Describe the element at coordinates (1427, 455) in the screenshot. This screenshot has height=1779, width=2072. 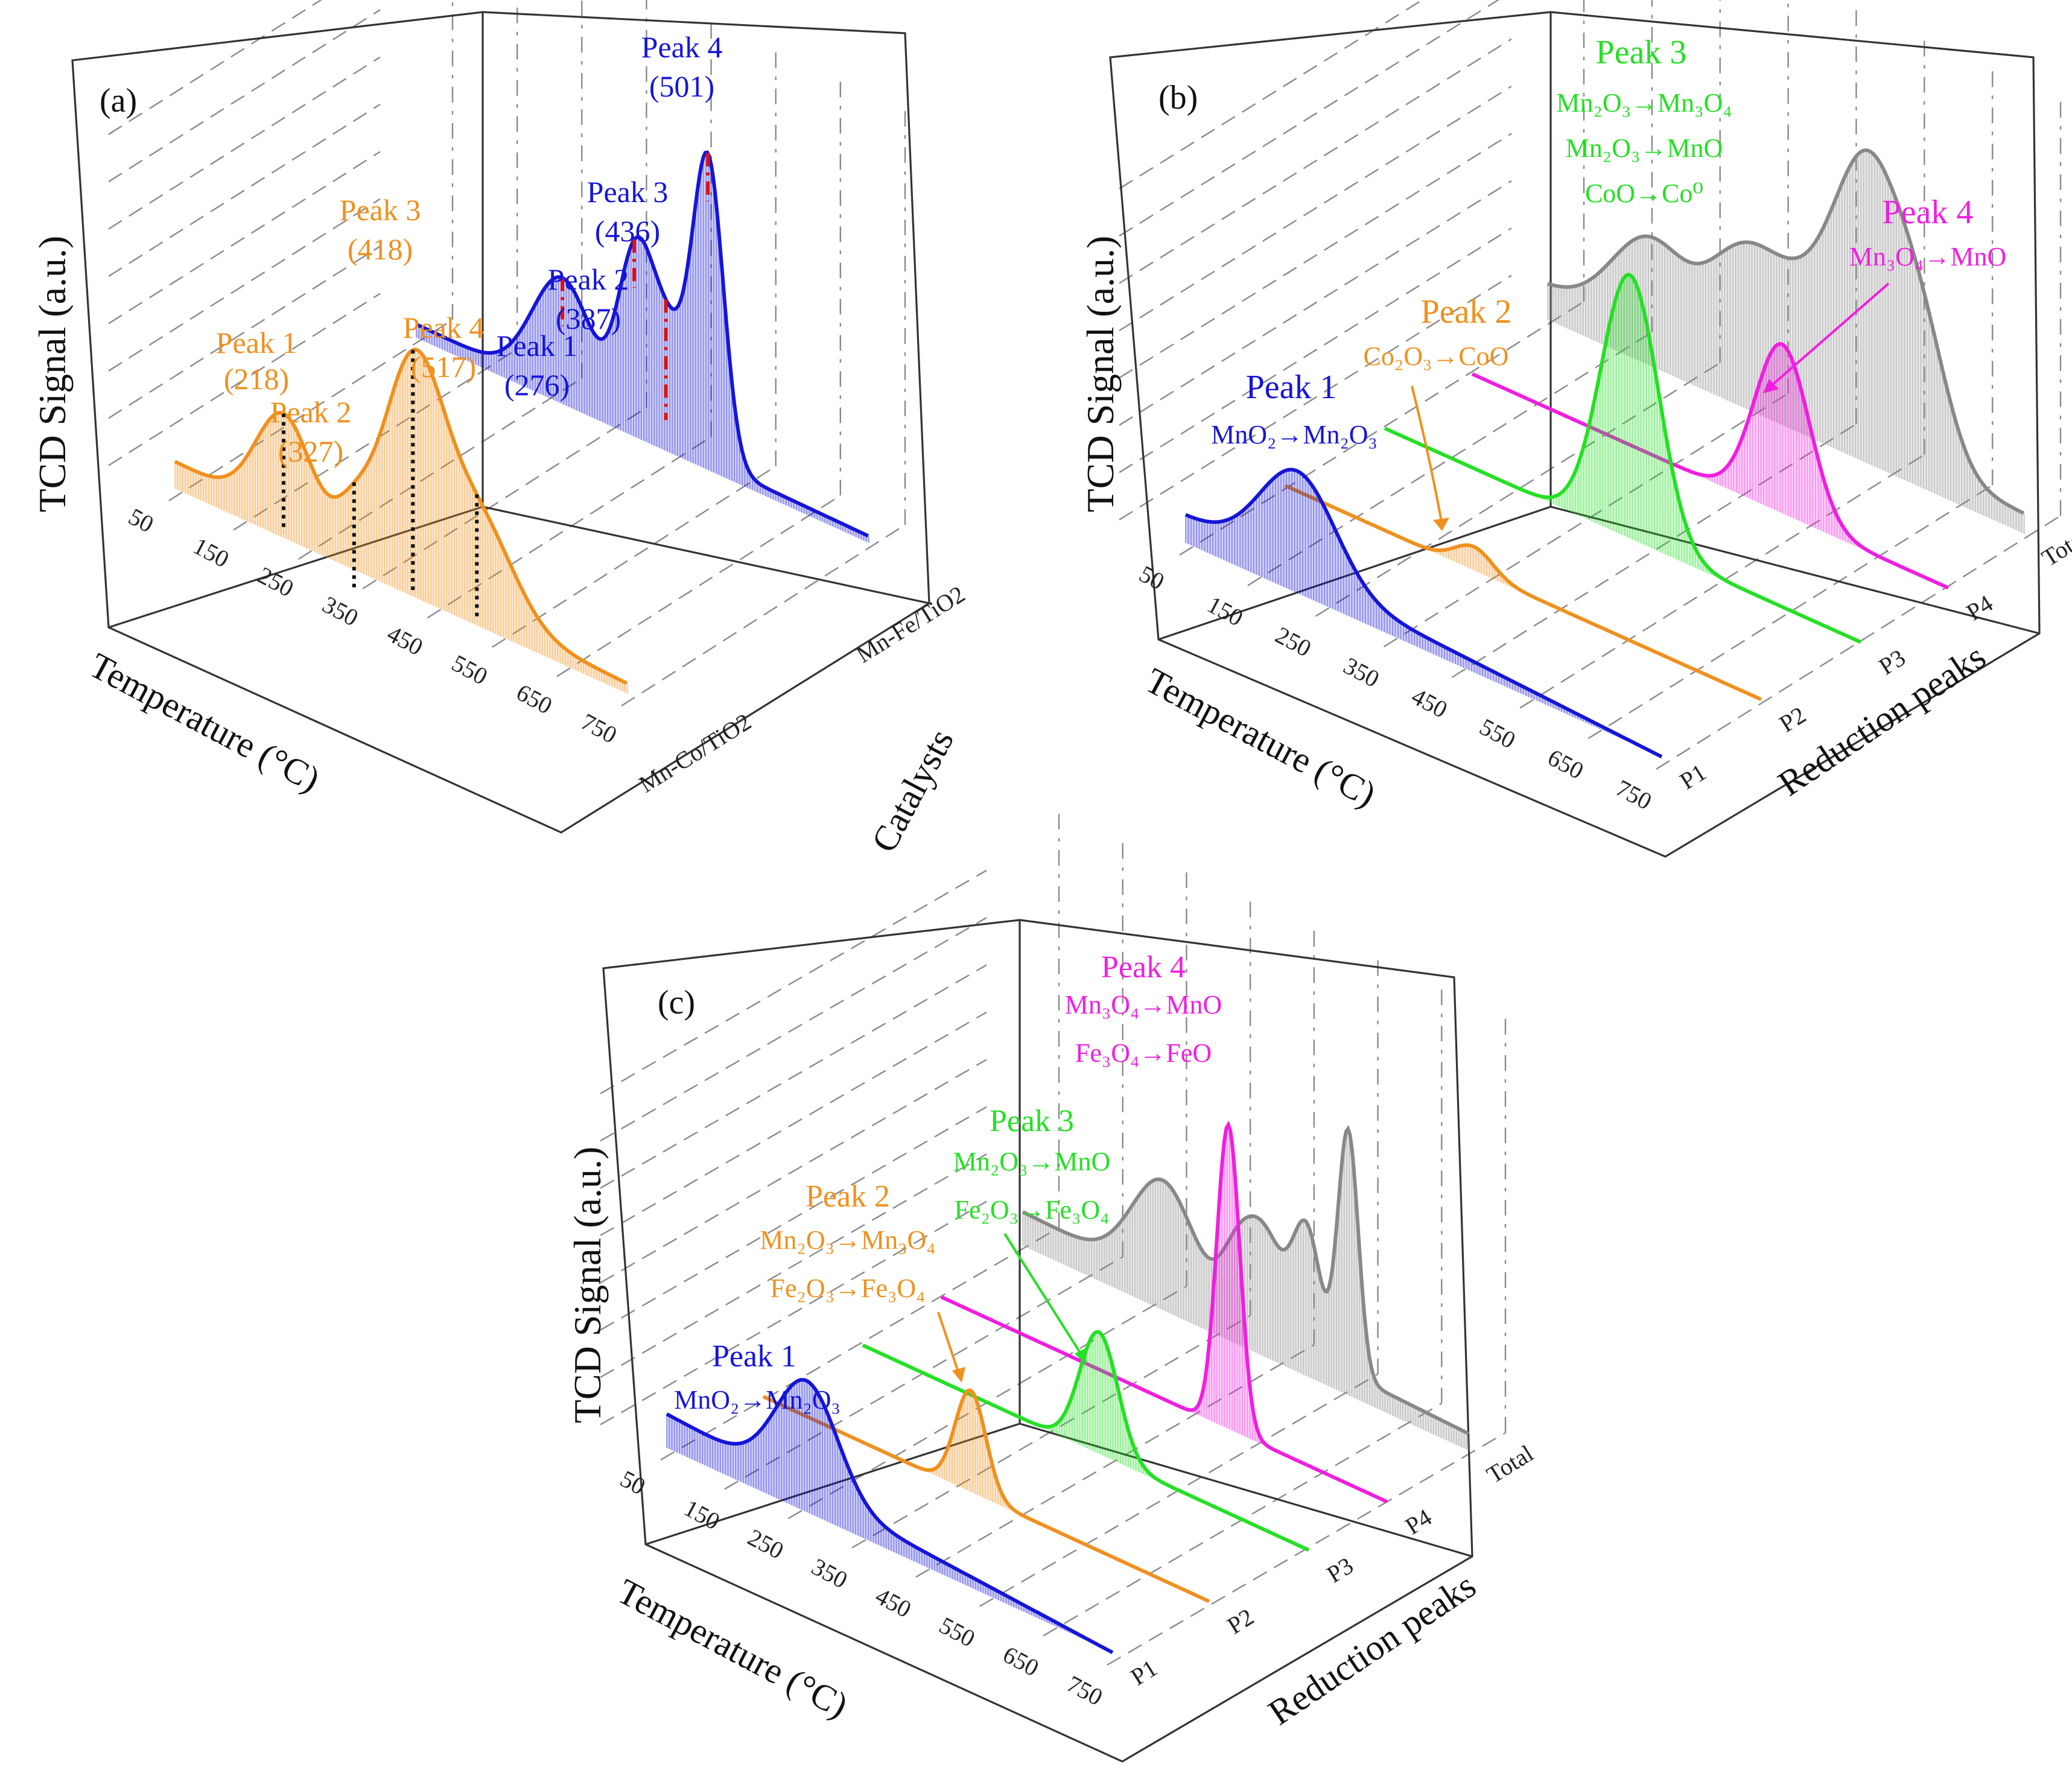
I see `b-peak2-arrow` at that location.